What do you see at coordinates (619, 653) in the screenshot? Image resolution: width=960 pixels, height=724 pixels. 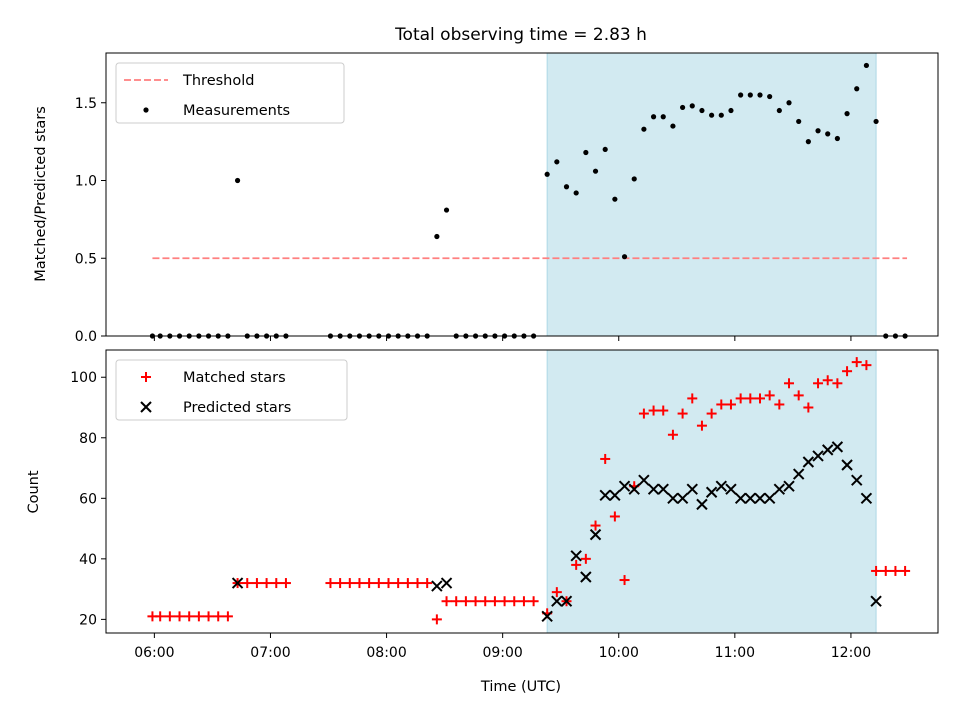 I see `x-tick-label: 10:00` at bounding box center [619, 653].